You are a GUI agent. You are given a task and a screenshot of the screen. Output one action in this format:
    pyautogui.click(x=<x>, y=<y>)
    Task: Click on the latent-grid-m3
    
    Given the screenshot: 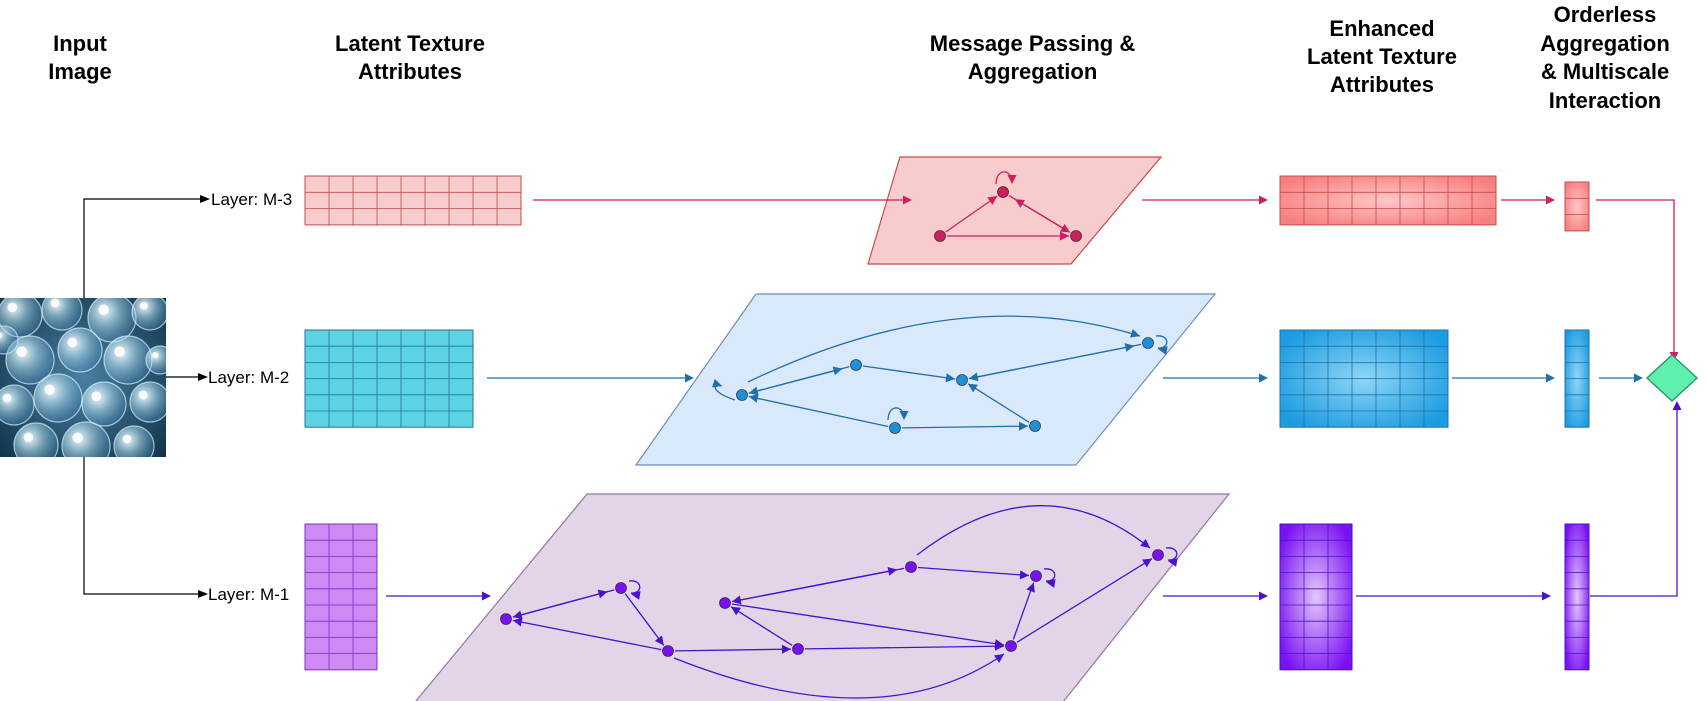 What is the action you would take?
    pyautogui.click(x=413, y=200)
    